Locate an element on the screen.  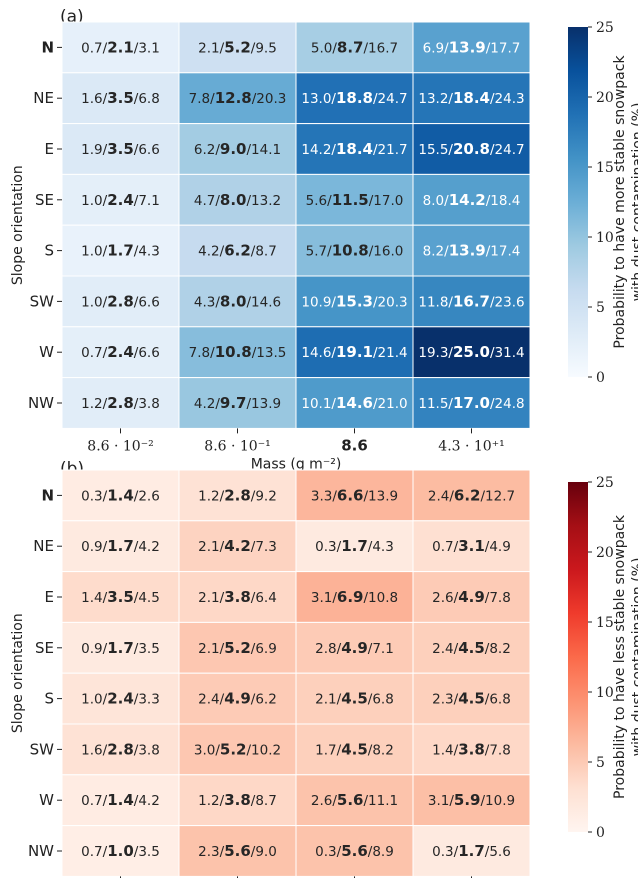
cell-value-label: 0.3/1.7/4.3 is located at coordinates (354, 546).